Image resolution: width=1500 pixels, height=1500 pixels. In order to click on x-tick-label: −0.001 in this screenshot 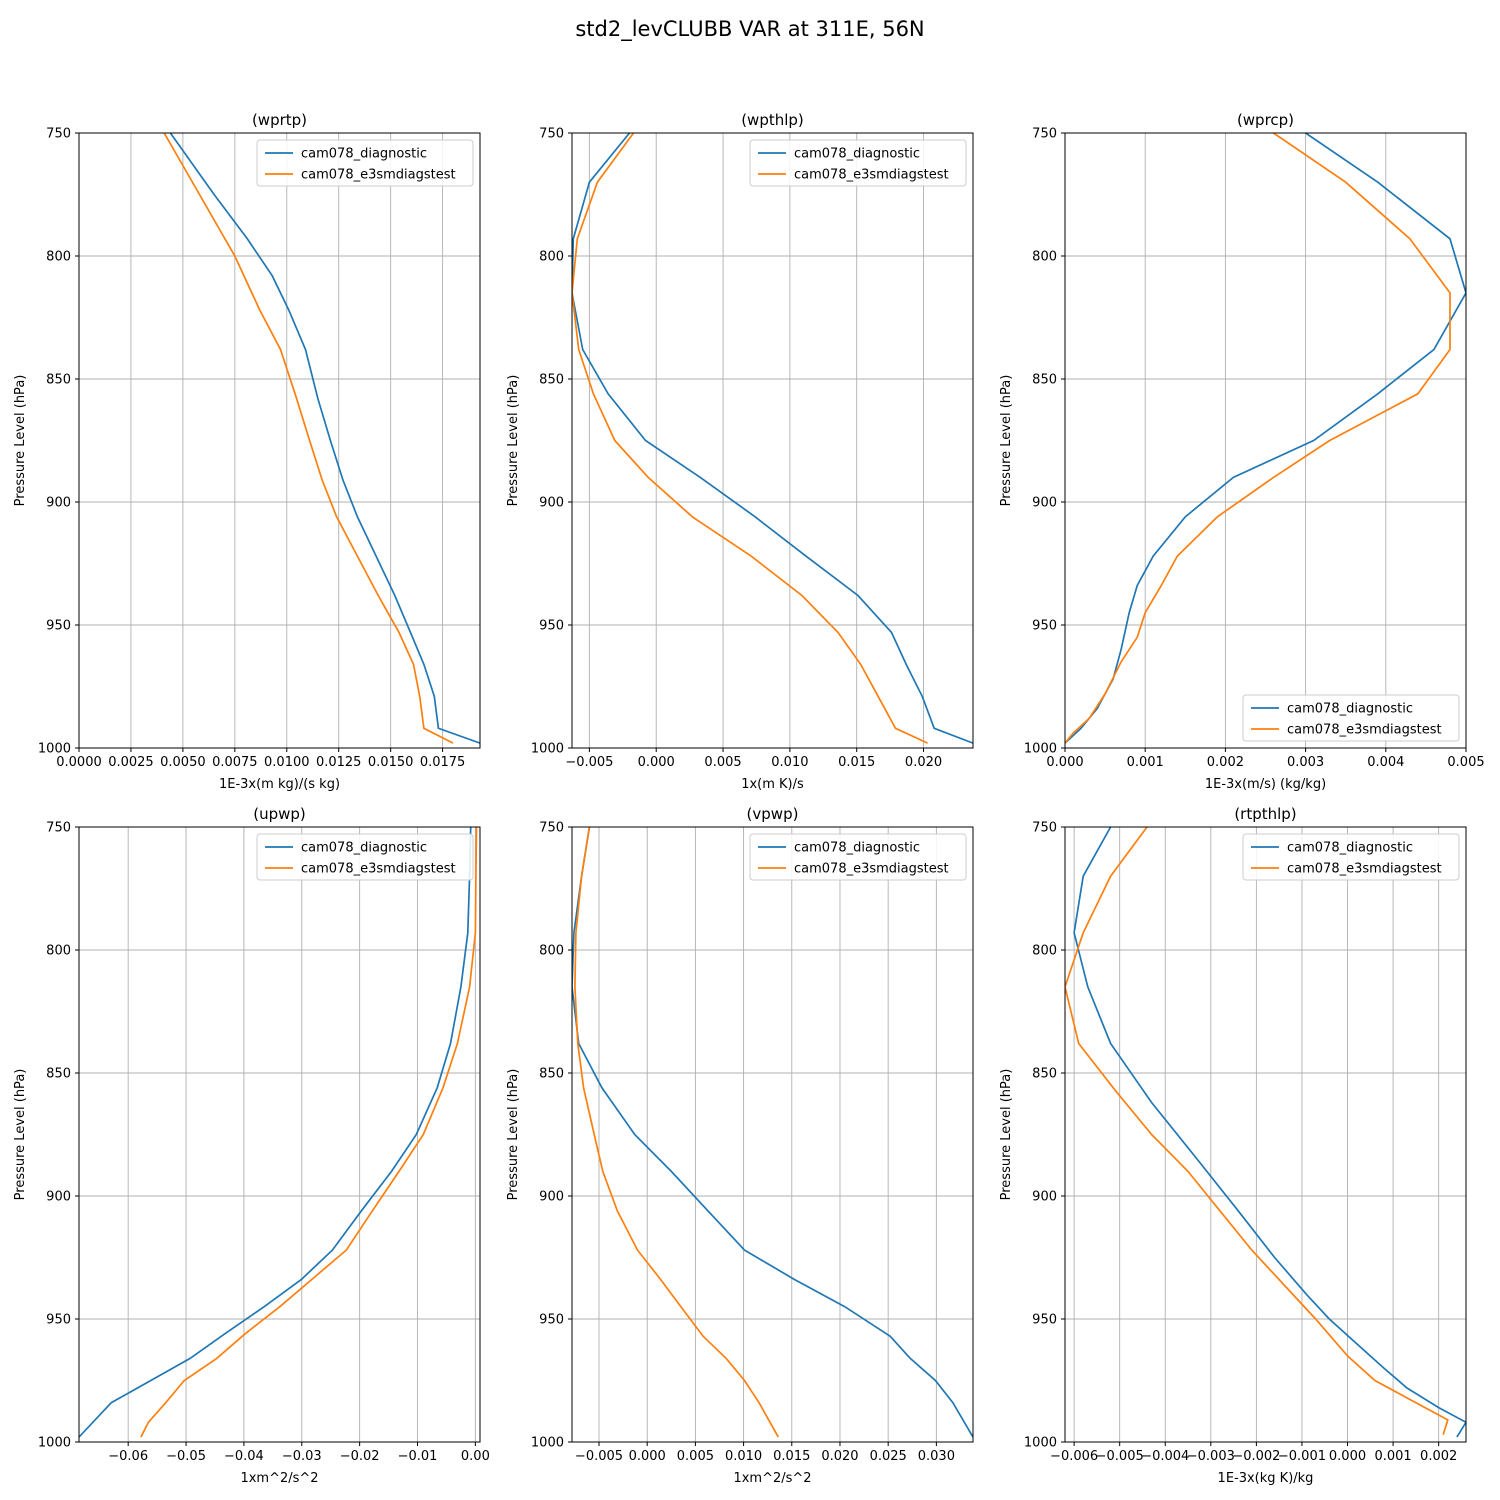, I will do `click(1302, 1456)`.